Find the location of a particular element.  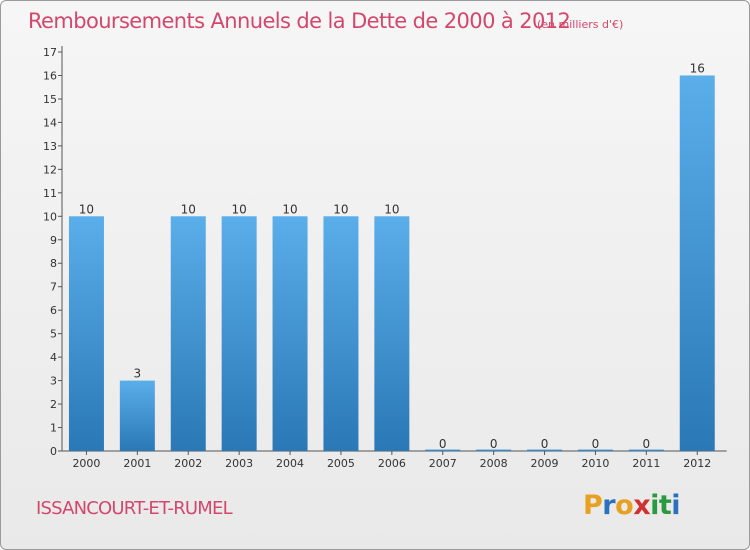

logo-letter: x is located at coordinates (642, 505).